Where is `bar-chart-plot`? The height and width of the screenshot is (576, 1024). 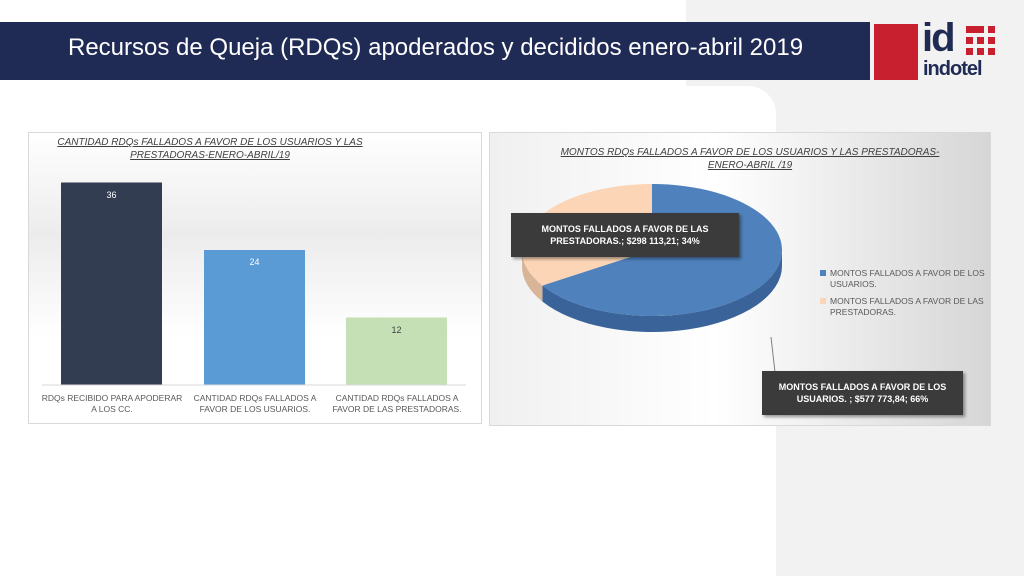
bar-chart-plot is located at coordinates (254, 284).